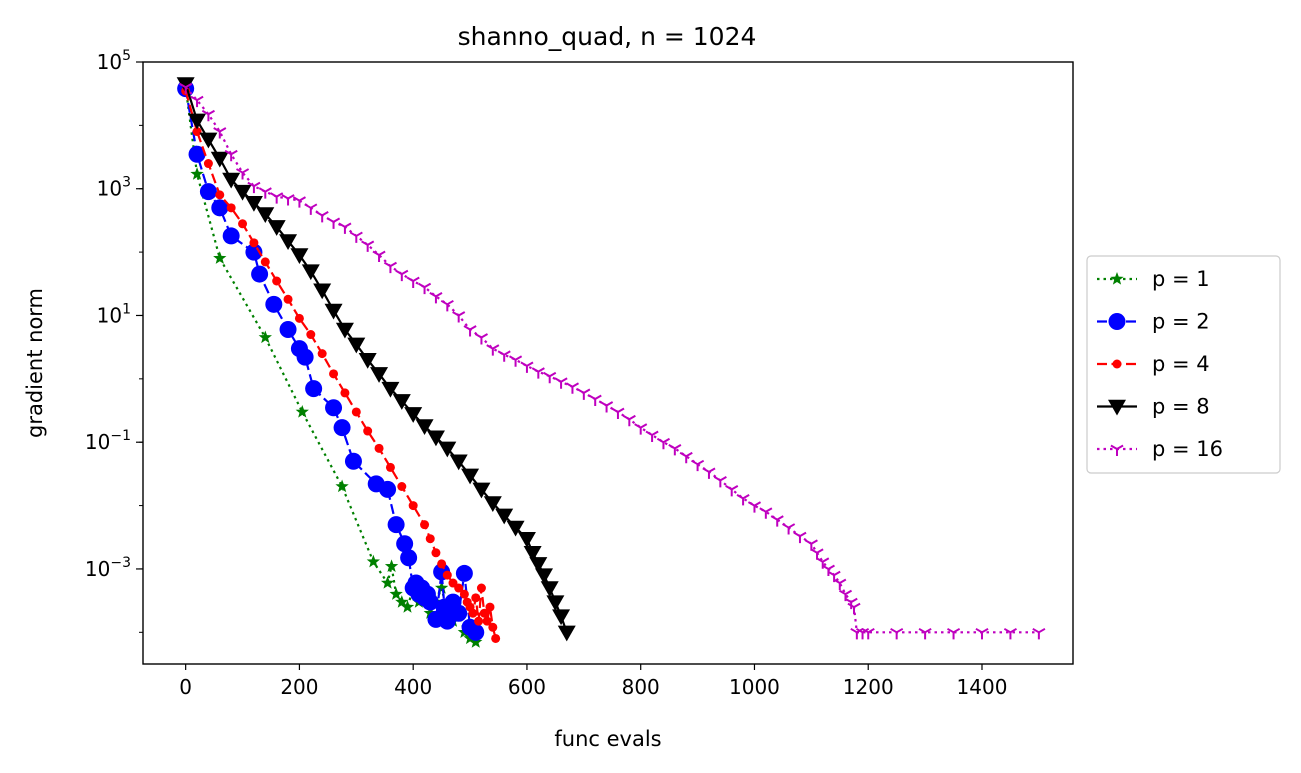 The image size is (1301, 773). What do you see at coordinates (1160, 449) in the screenshot?
I see `legend-item: p = 16` at bounding box center [1160, 449].